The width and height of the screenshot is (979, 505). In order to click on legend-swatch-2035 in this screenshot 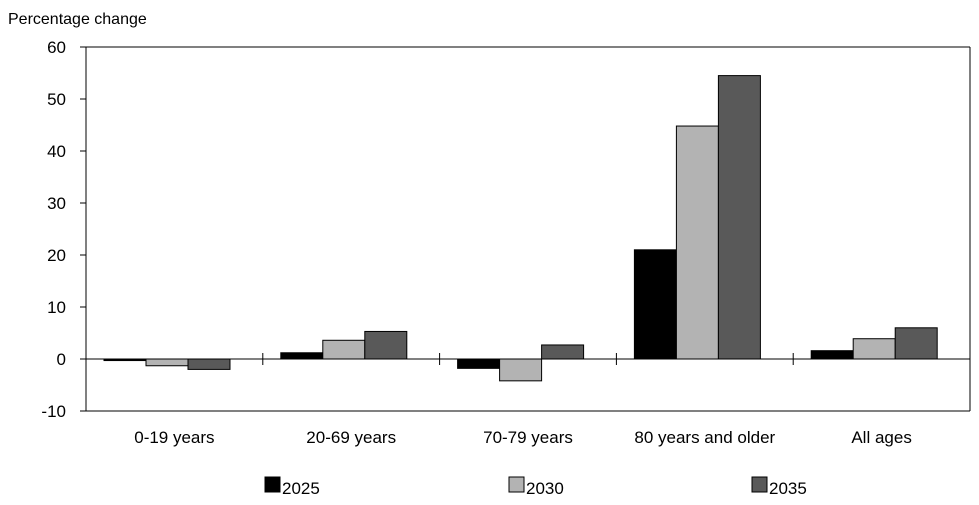, I will do `click(759, 484)`.